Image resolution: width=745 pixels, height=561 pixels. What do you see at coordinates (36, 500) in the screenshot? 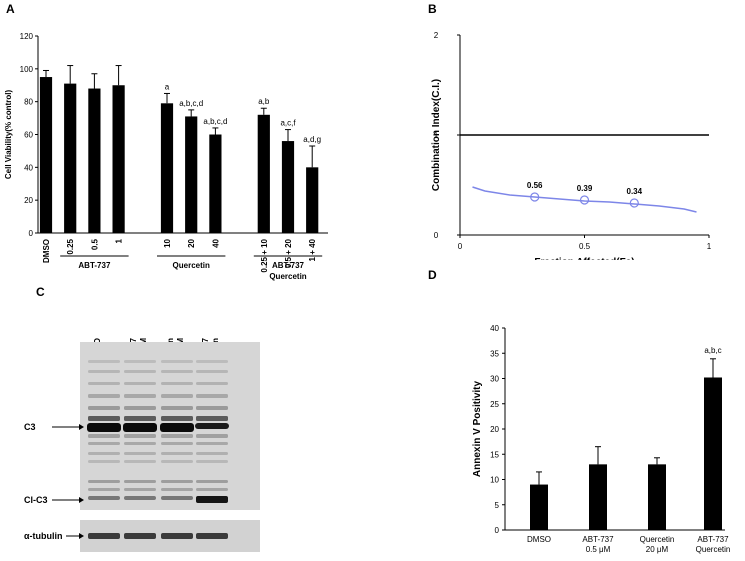
I see `cl-c3-label: Cl-C3` at bounding box center [36, 500].